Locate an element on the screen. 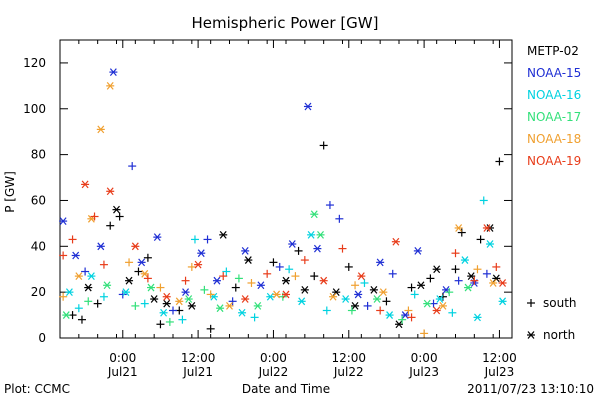 The height and width of the screenshot is (400, 600). legend-entry: NOAA-18 is located at coordinates (554, 139).